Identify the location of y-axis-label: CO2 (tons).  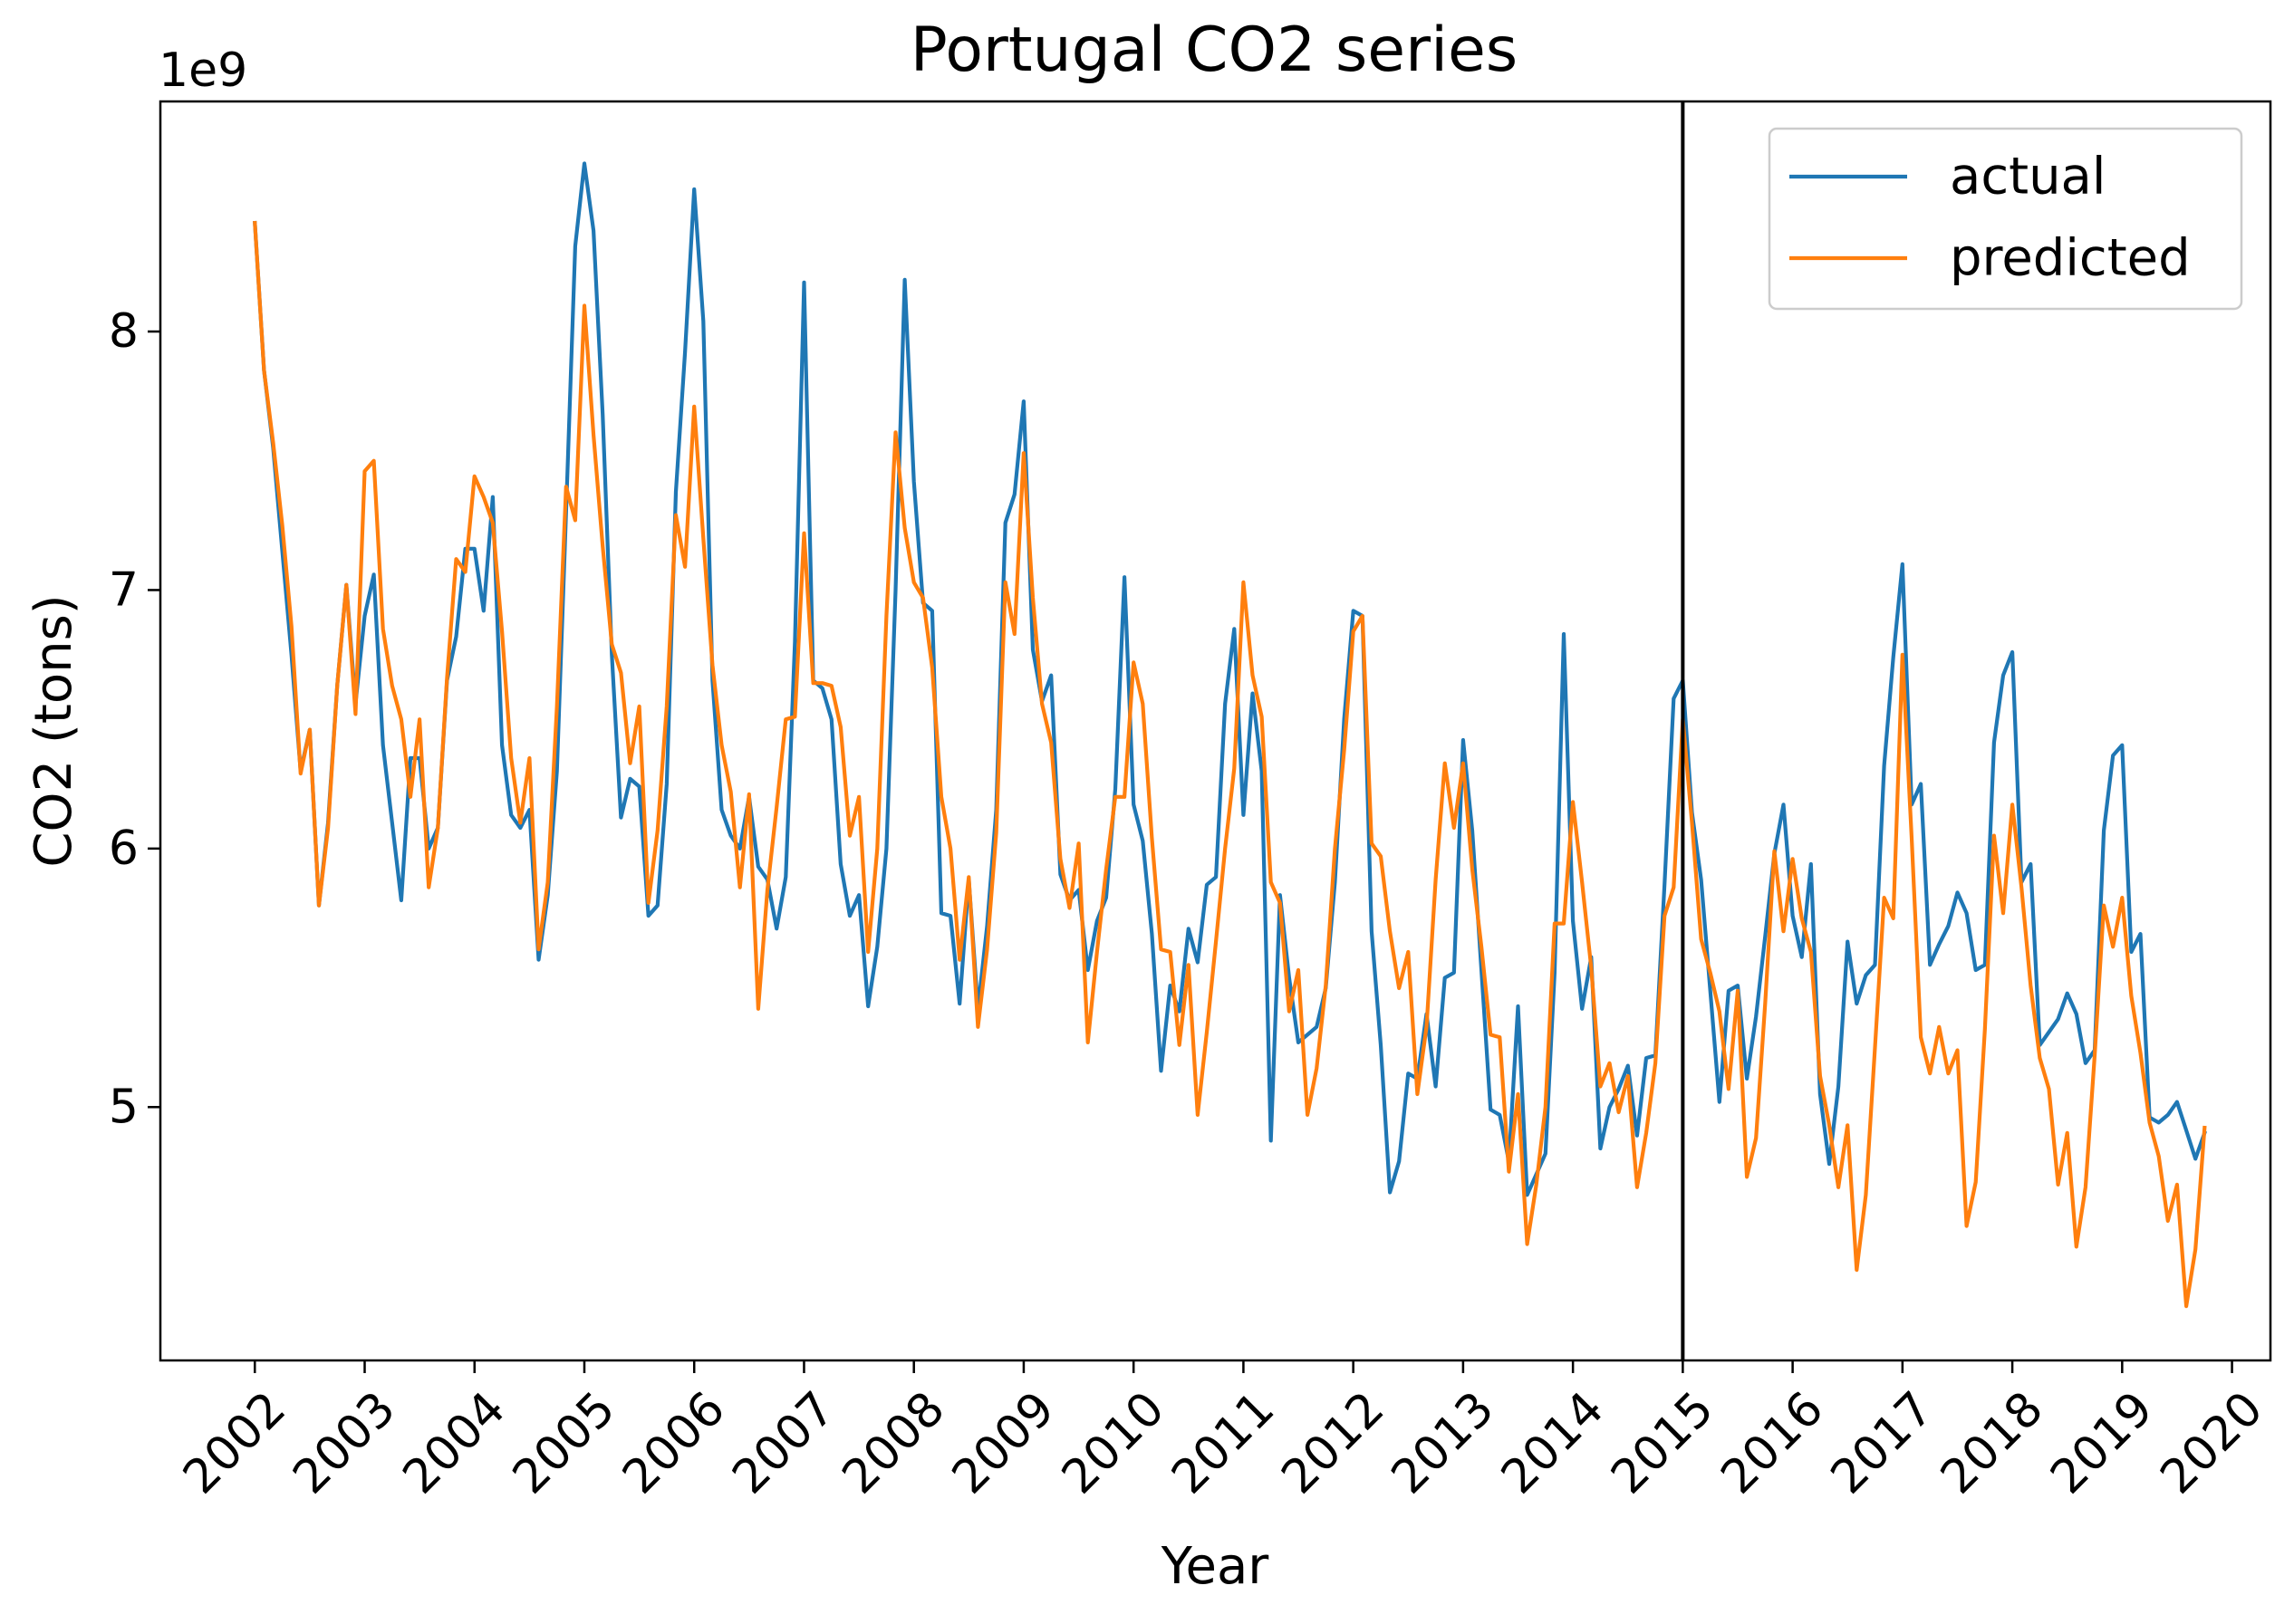
(54, 730).